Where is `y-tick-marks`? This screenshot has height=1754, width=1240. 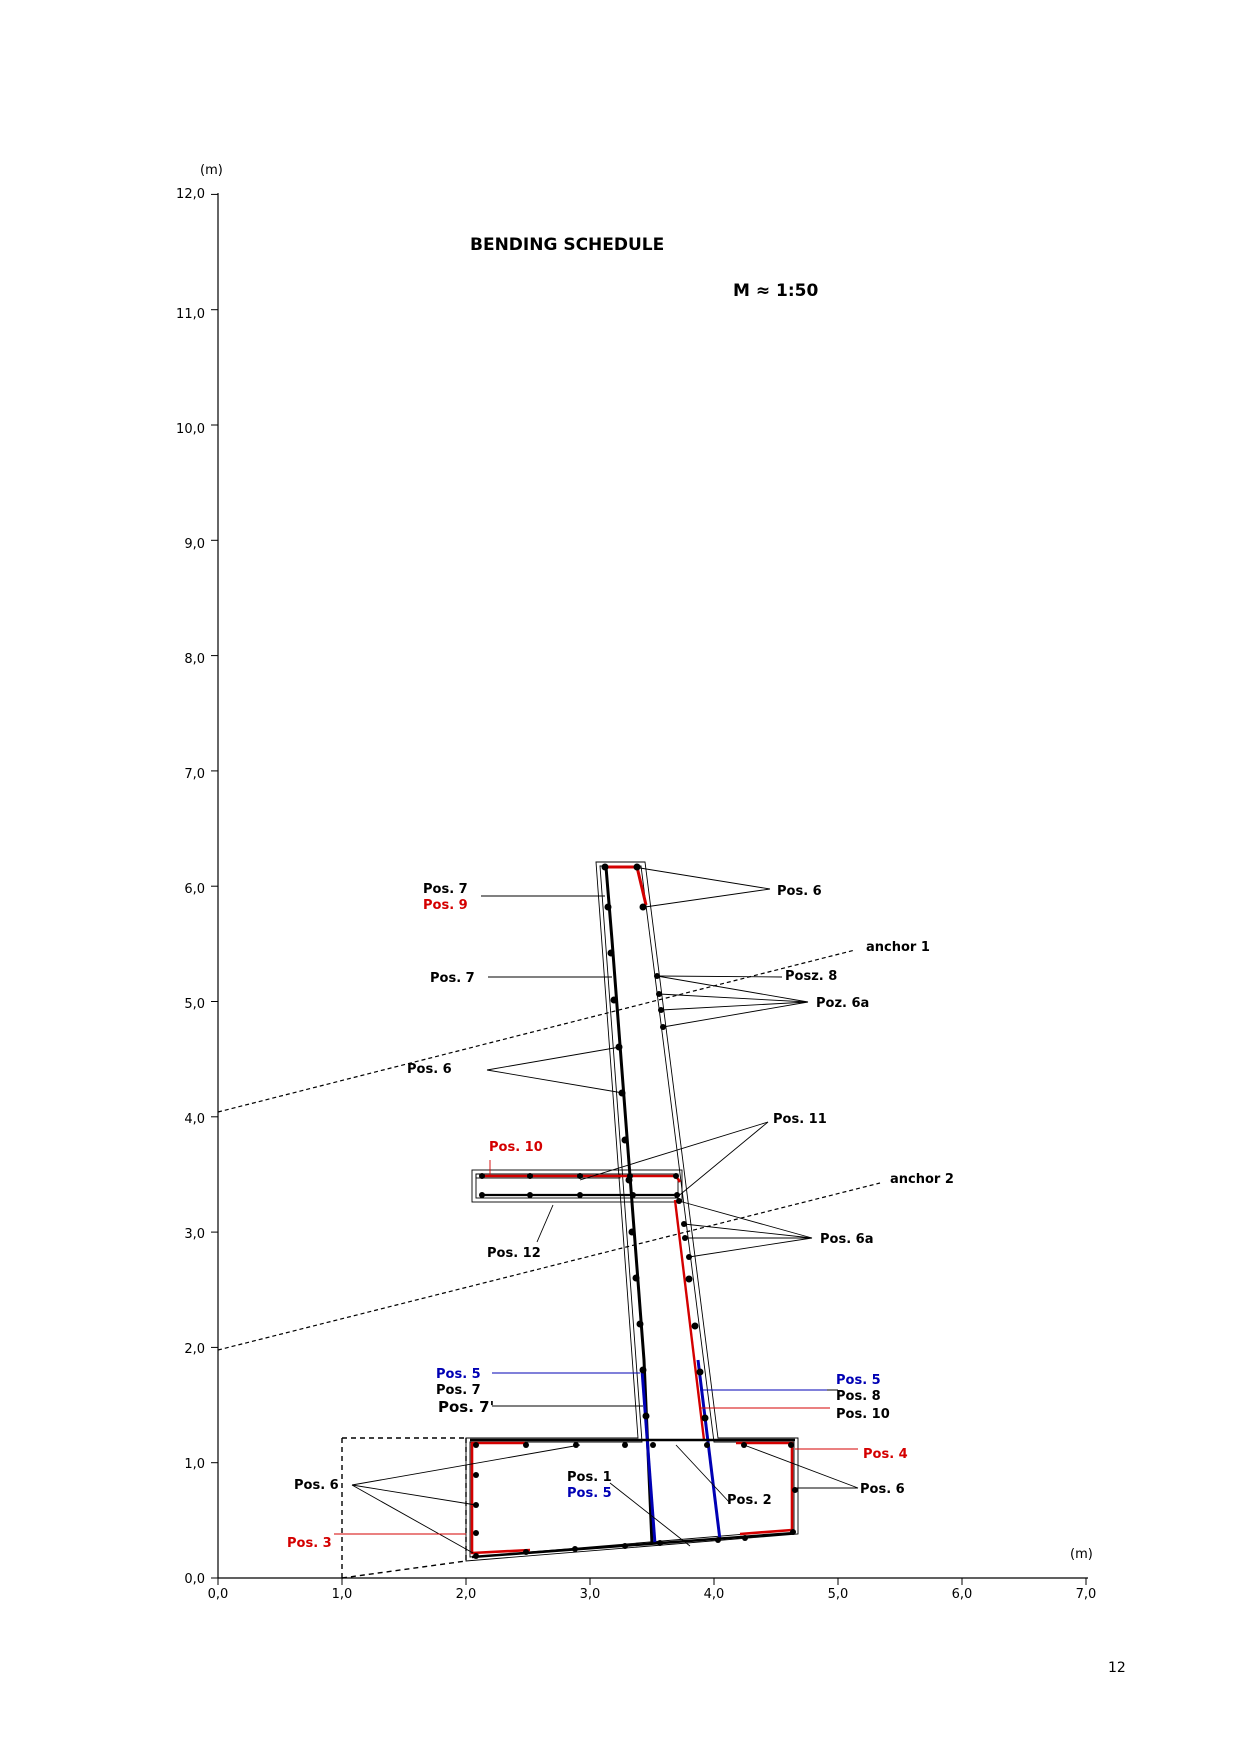 y-tick-marks is located at coordinates (214, 886).